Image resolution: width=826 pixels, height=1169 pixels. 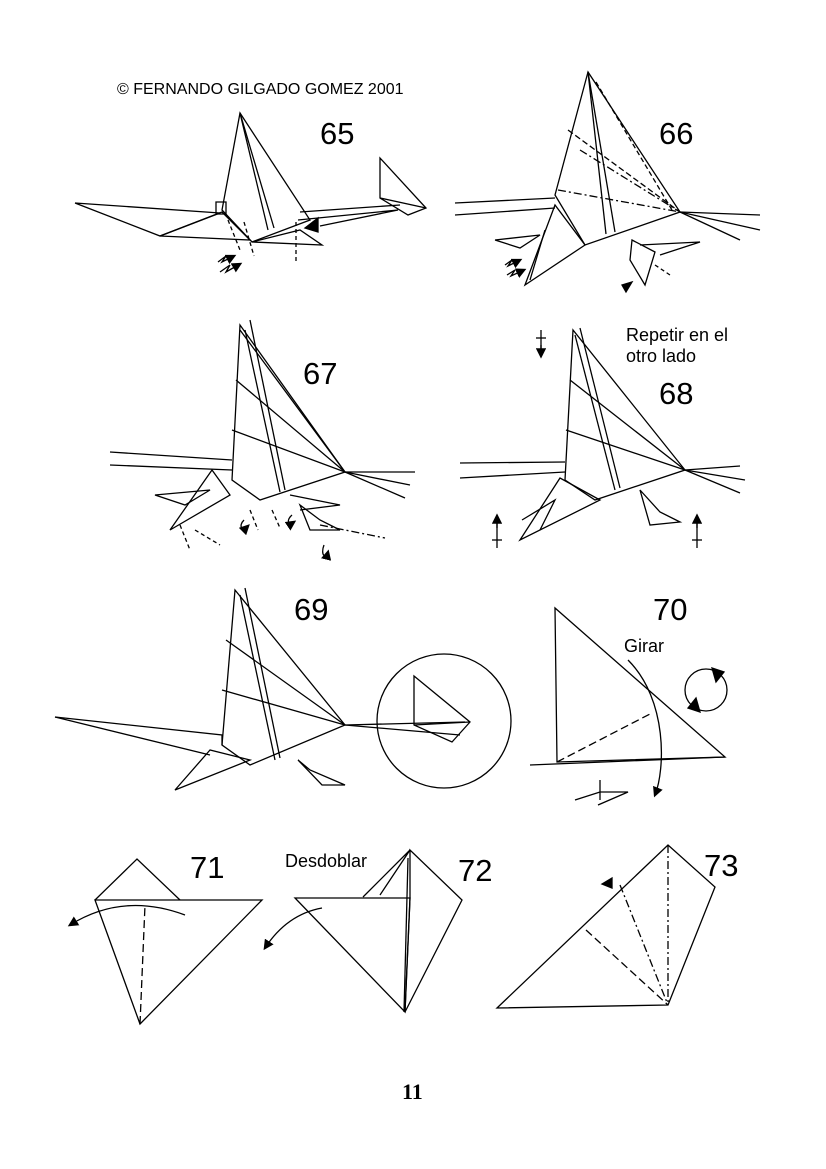 I want to click on step-number-73: 73, so click(x=721, y=865).